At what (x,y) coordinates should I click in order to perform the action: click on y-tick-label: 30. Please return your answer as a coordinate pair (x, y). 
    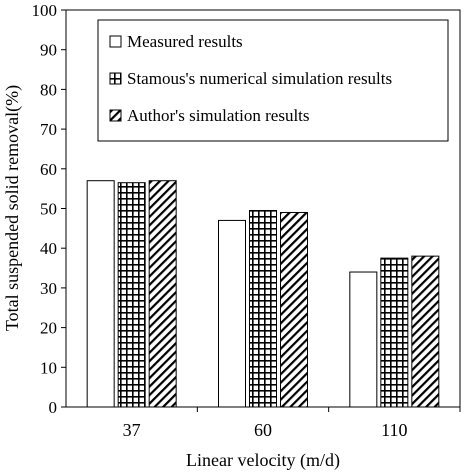
    Looking at the image, I should click on (48, 288).